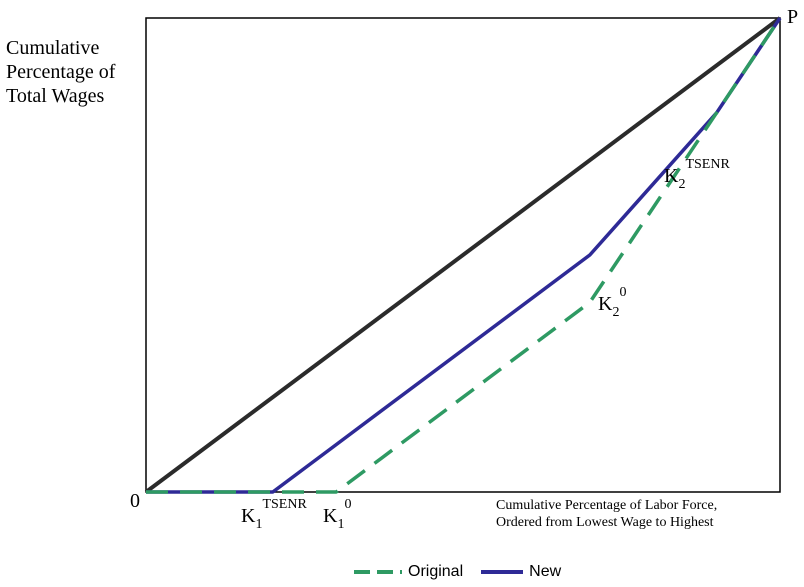  I want to click on legend-label-original: Original, so click(436, 571).